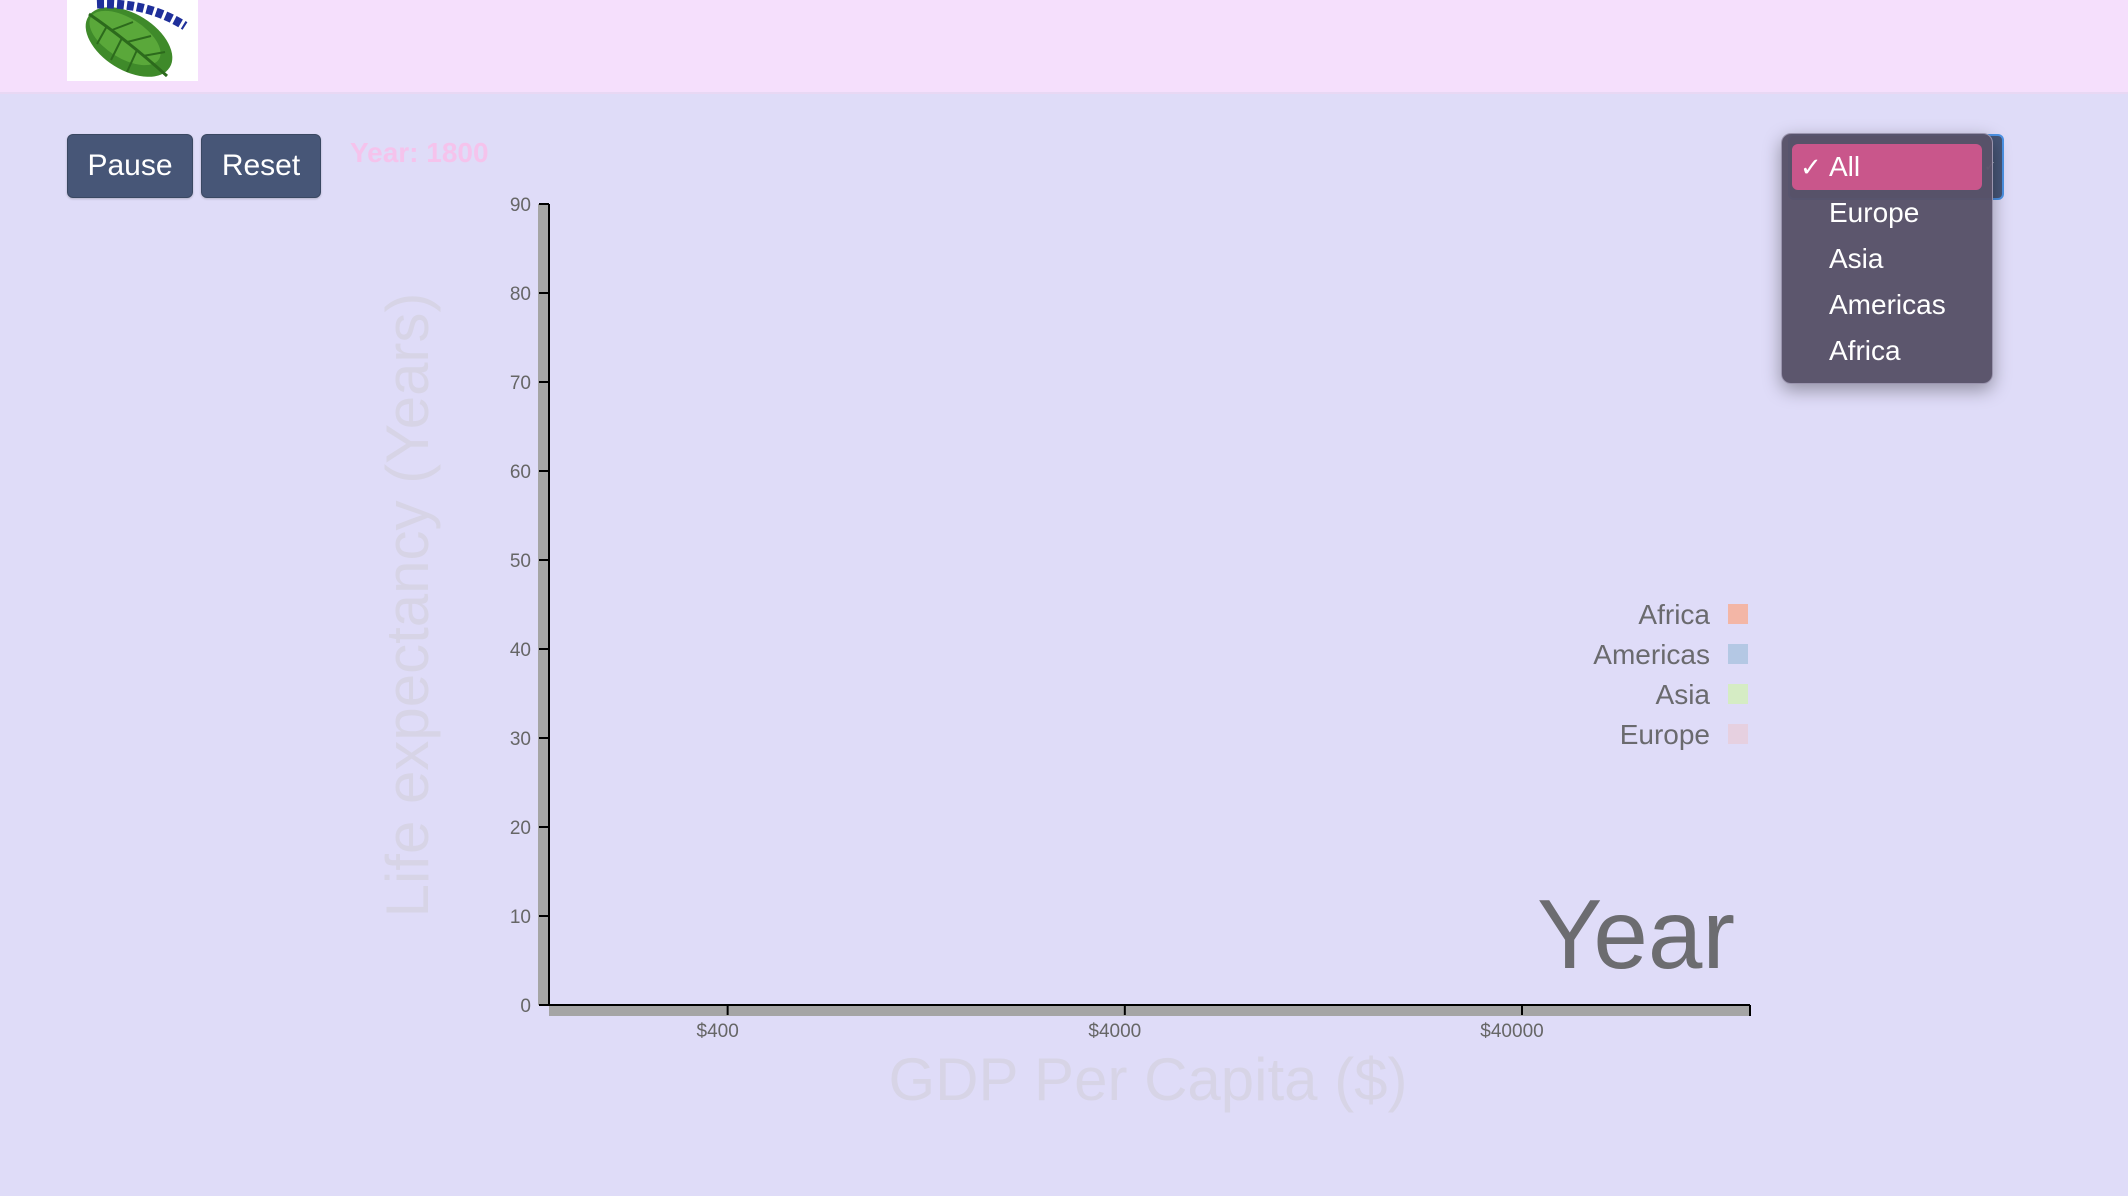 This screenshot has width=2128, height=1196. What do you see at coordinates (543, 604) in the screenshot?
I see `y-axis-band` at bounding box center [543, 604].